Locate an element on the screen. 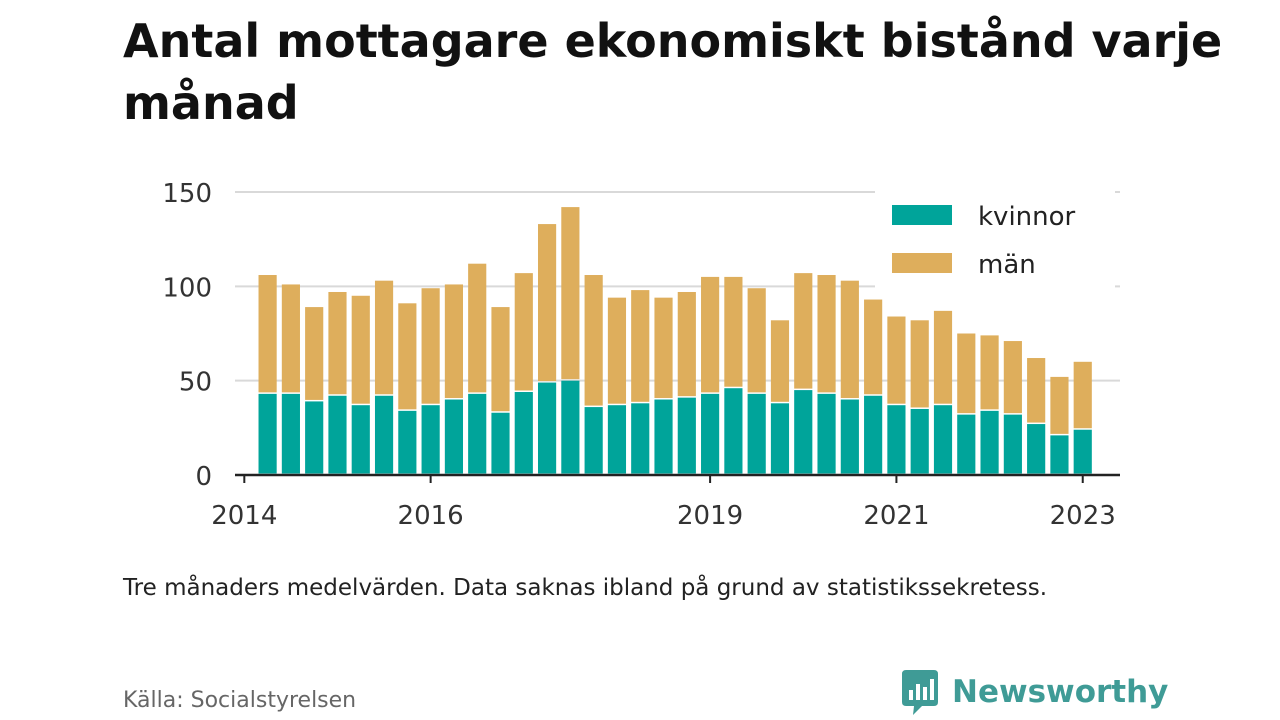 This screenshot has height=720, width=1280. y-tick-label: 100 is located at coordinates (187, 288).